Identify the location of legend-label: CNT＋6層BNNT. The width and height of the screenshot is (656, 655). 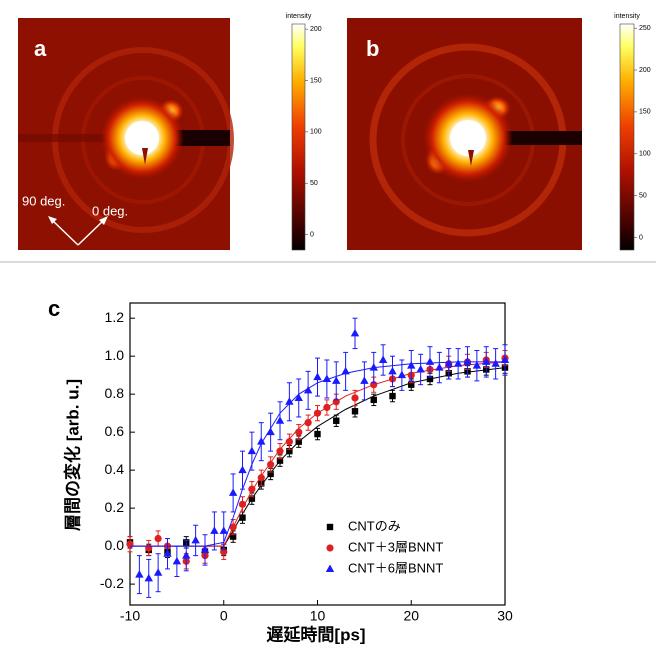
(395, 567).